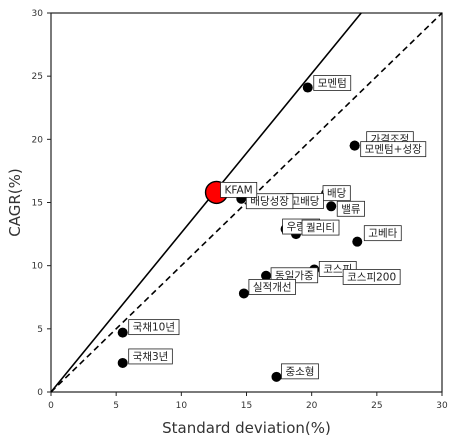  What do you see at coordinates (182, 406) in the screenshot?
I see `x-tick-label: 10` at bounding box center [182, 406].